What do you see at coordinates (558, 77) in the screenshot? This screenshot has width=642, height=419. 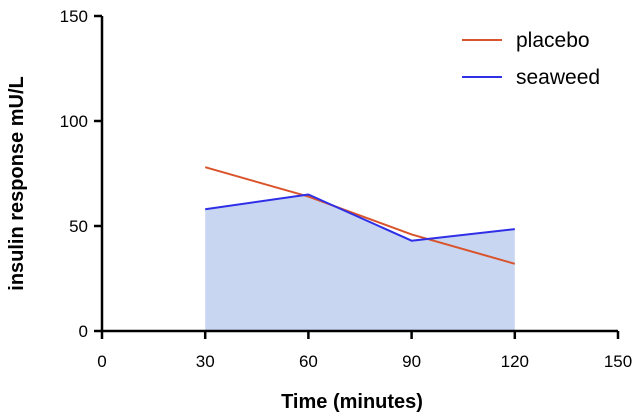 I see `legend-label-seaweed: seaweed` at bounding box center [558, 77].